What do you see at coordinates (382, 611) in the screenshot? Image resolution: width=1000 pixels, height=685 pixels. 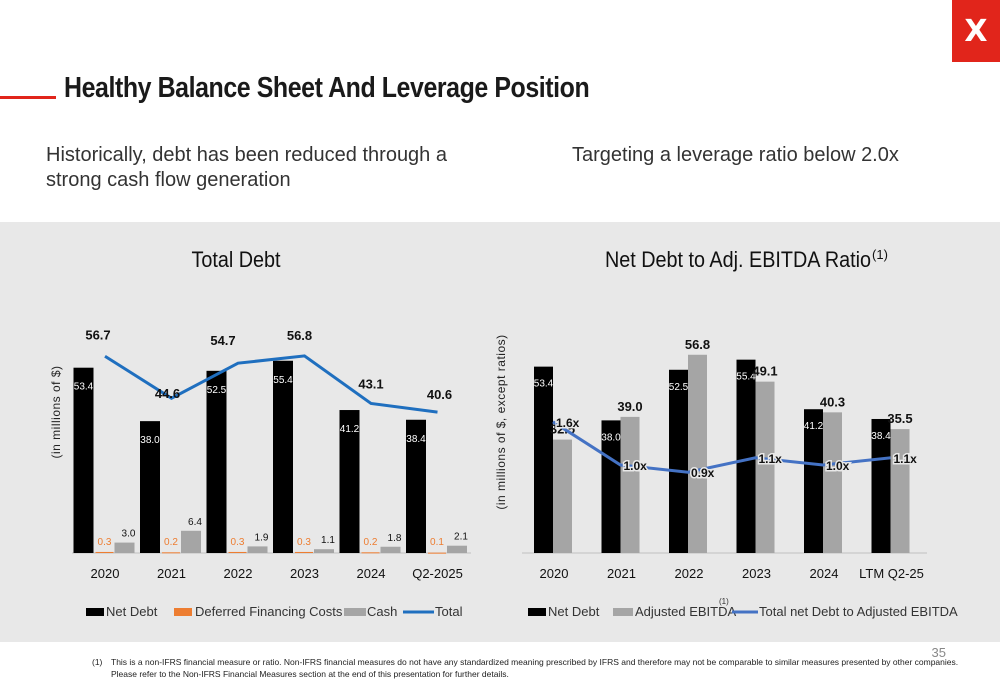 I see `chart1-legend-cash: Cash` at bounding box center [382, 611].